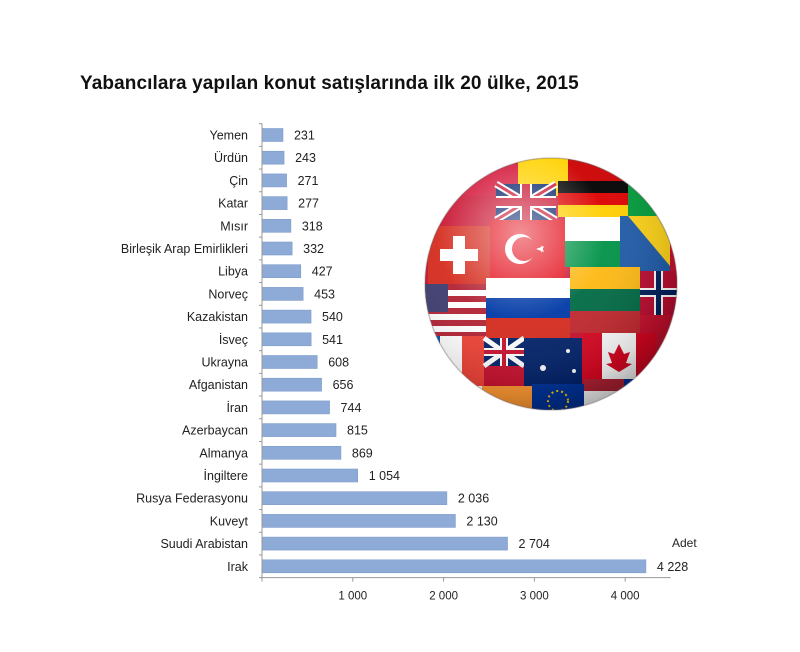  Describe the element at coordinates (313, 249) in the screenshot. I see `value-label: 332` at that location.